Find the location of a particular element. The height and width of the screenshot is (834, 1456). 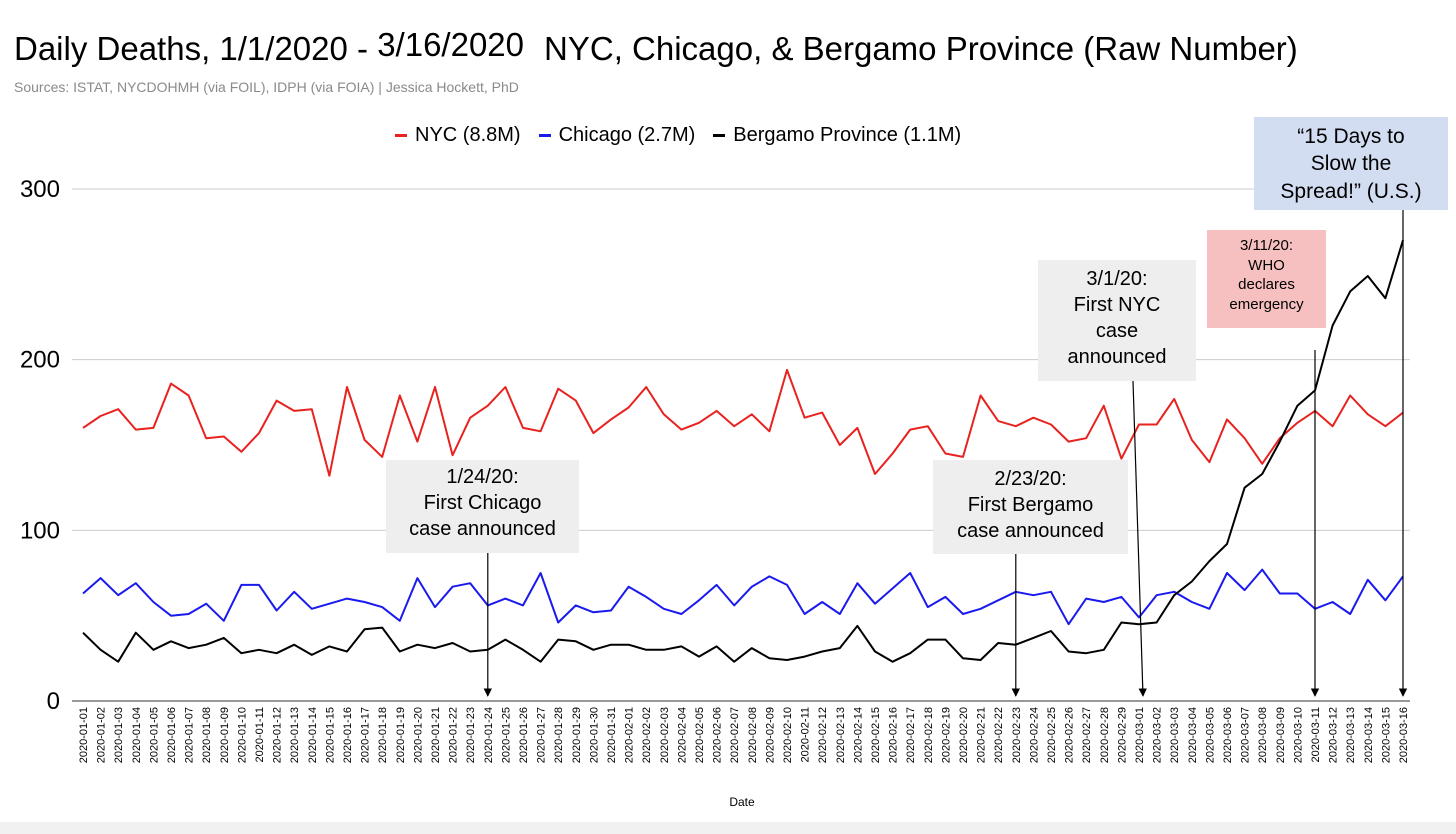

x-tick-label: 2020-01-28 is located at coordinates (559, 735).